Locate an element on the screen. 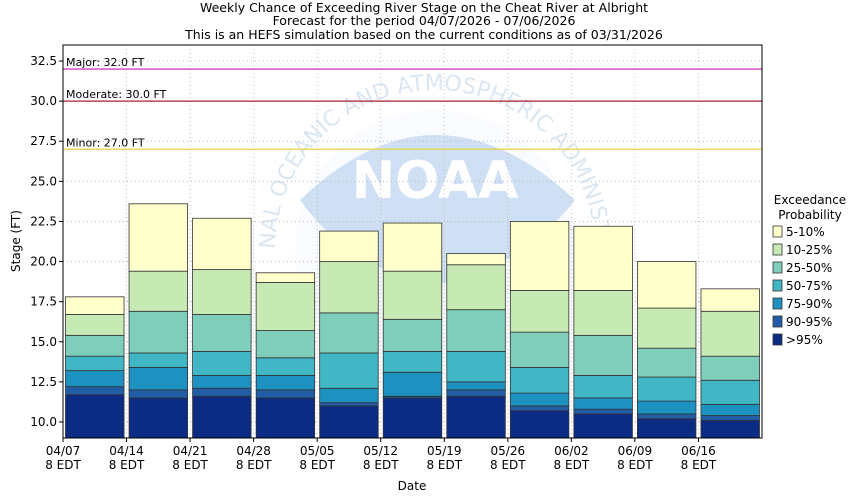 The image size is (850, 500). y-tick-label: 17.5 is located at coordinates (43, 302).